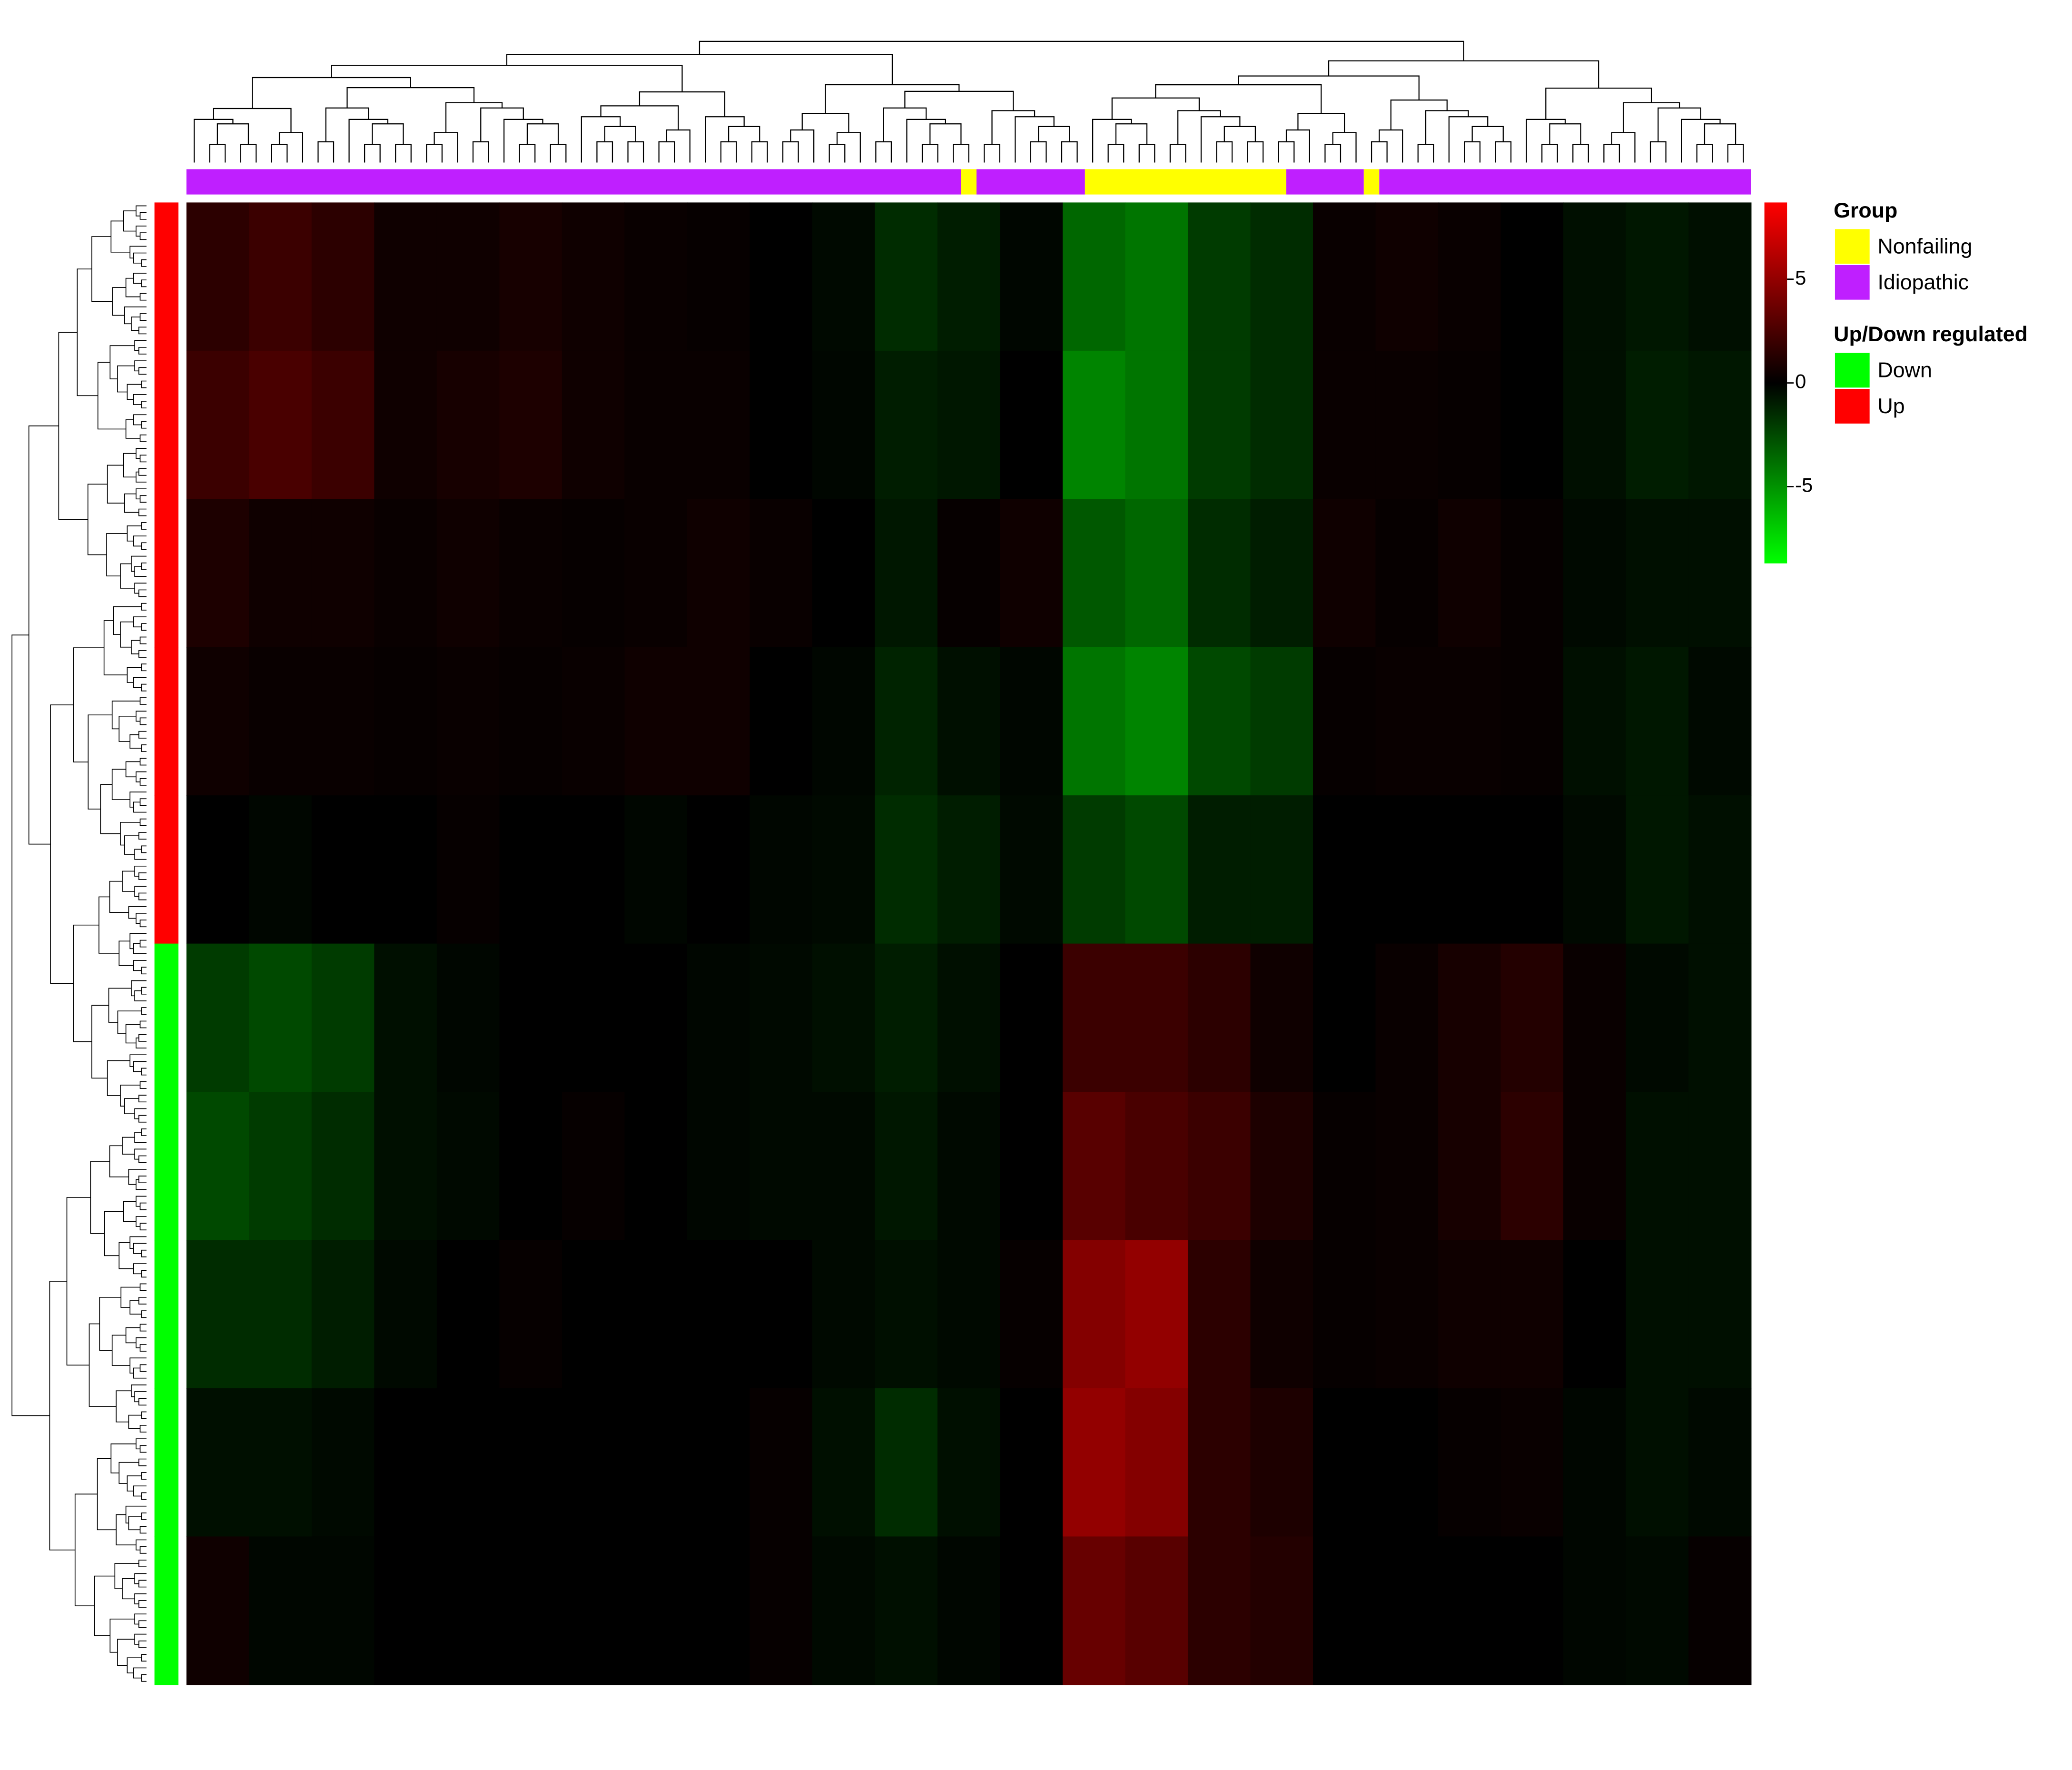  I want to click on legend-title: Up/Down regulated, so click(1931, 334).